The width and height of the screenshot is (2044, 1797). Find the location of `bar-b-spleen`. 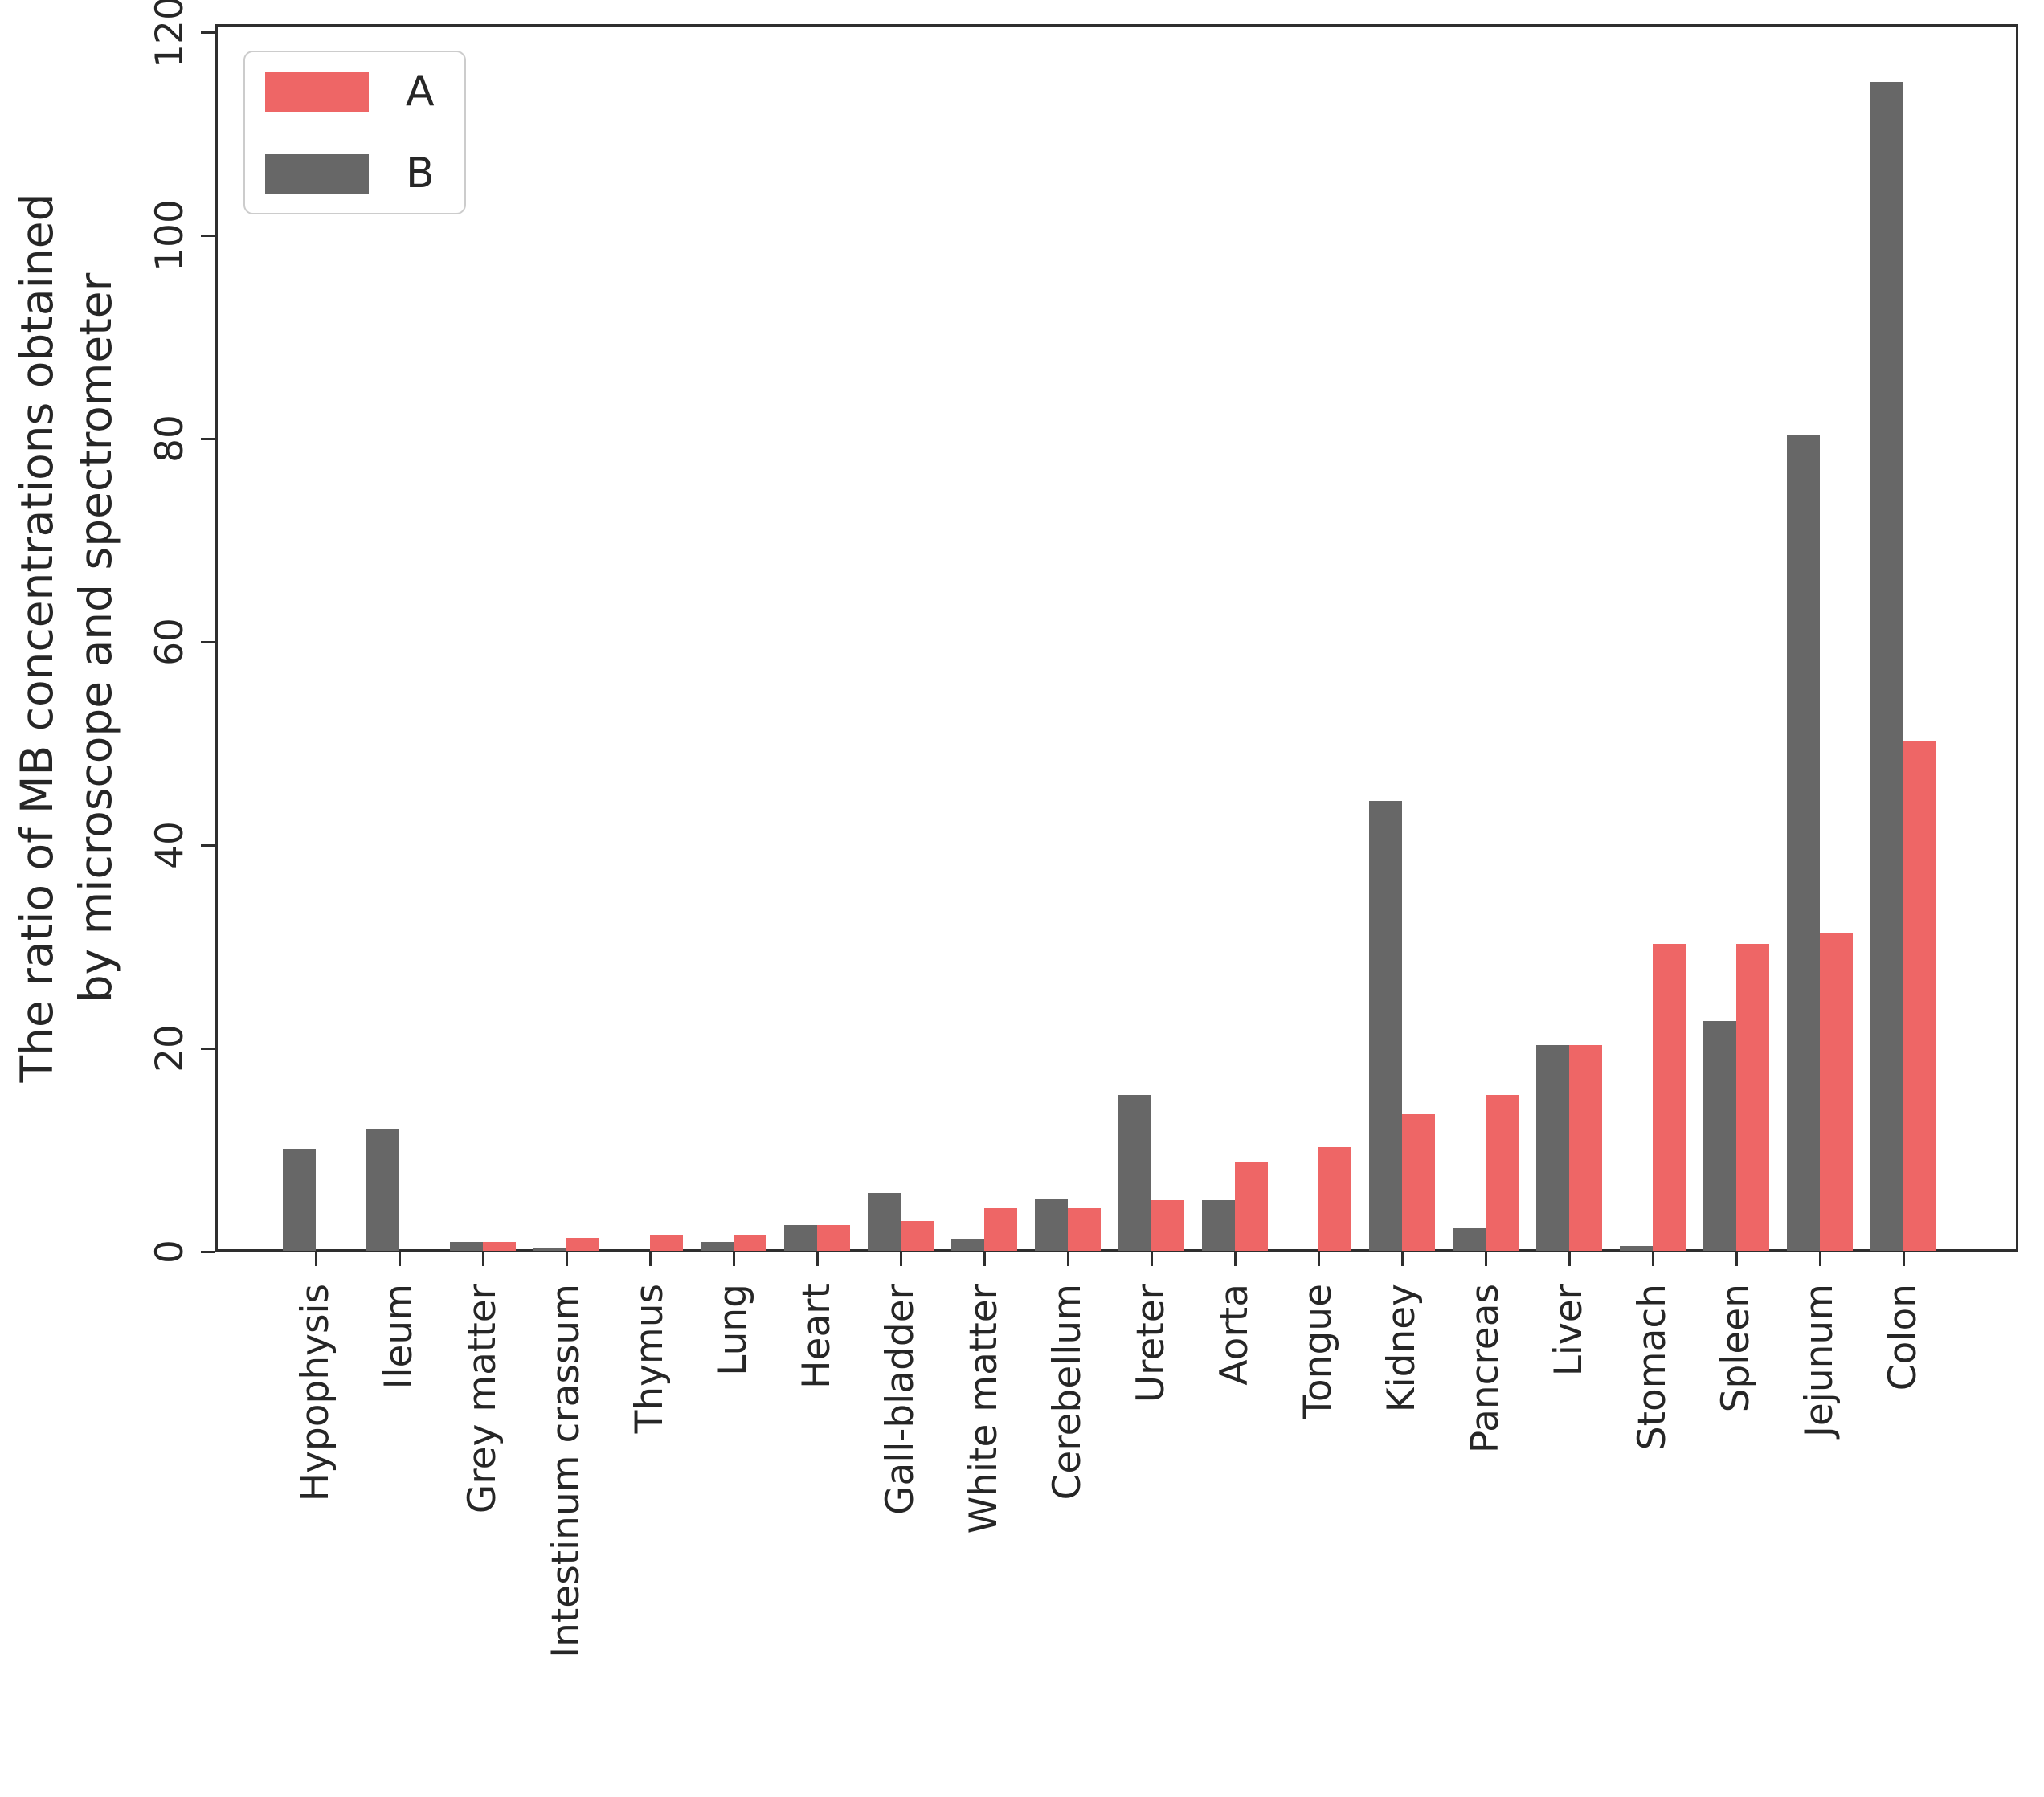

bar-b-spleen is located at coordinates (1719, 1136).